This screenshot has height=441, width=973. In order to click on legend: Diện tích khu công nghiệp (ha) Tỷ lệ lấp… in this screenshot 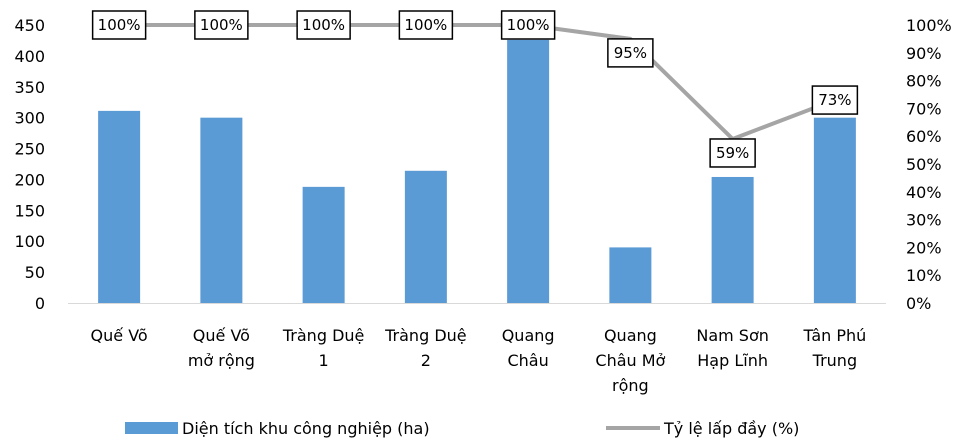, I will do `click(462, 428)`.